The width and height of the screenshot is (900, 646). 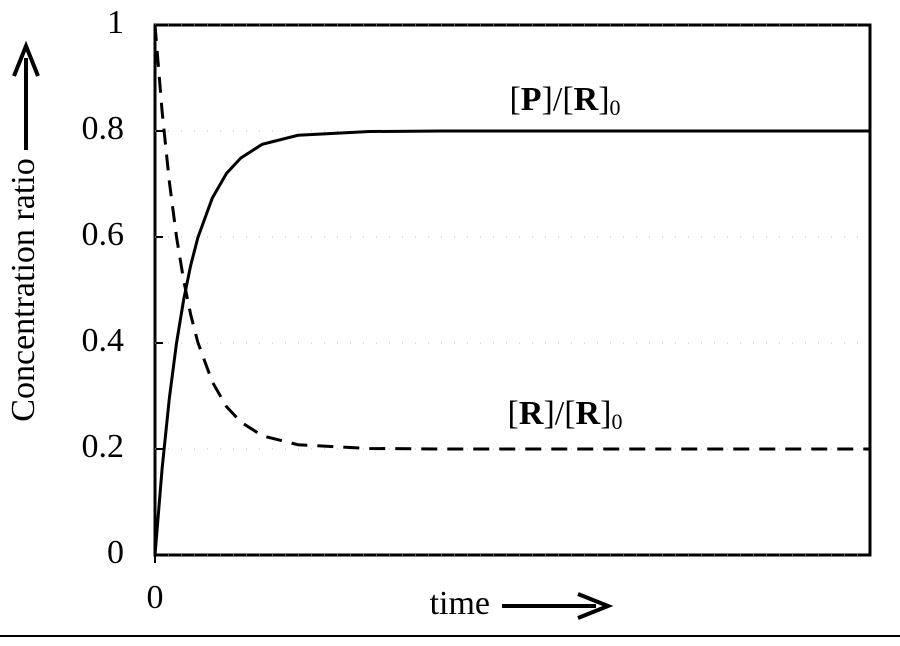 I want to click on x-axis-label: time, so click(x=460, y=603).